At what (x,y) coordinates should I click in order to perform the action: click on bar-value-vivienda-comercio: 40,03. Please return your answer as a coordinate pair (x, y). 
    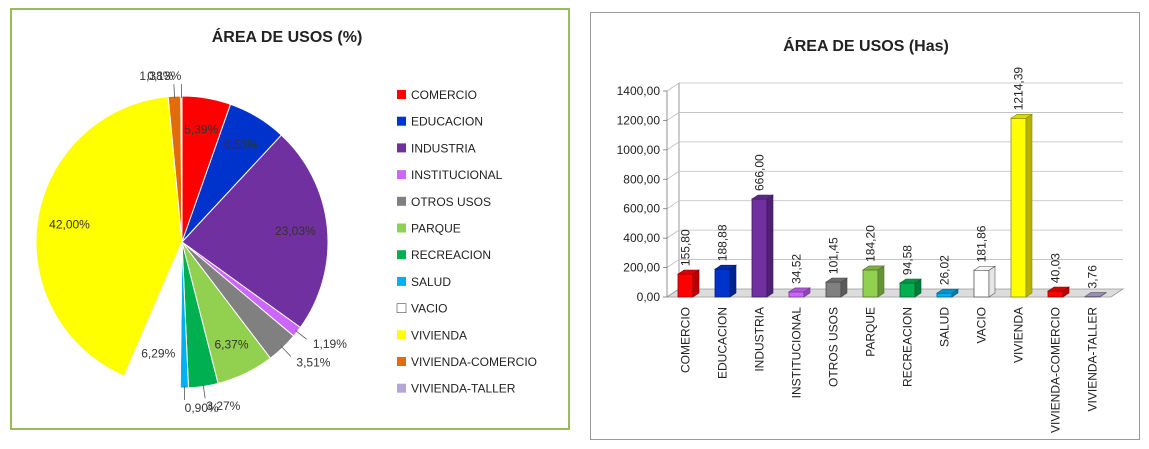
    Looking at the image, I should click on (1056, 268).